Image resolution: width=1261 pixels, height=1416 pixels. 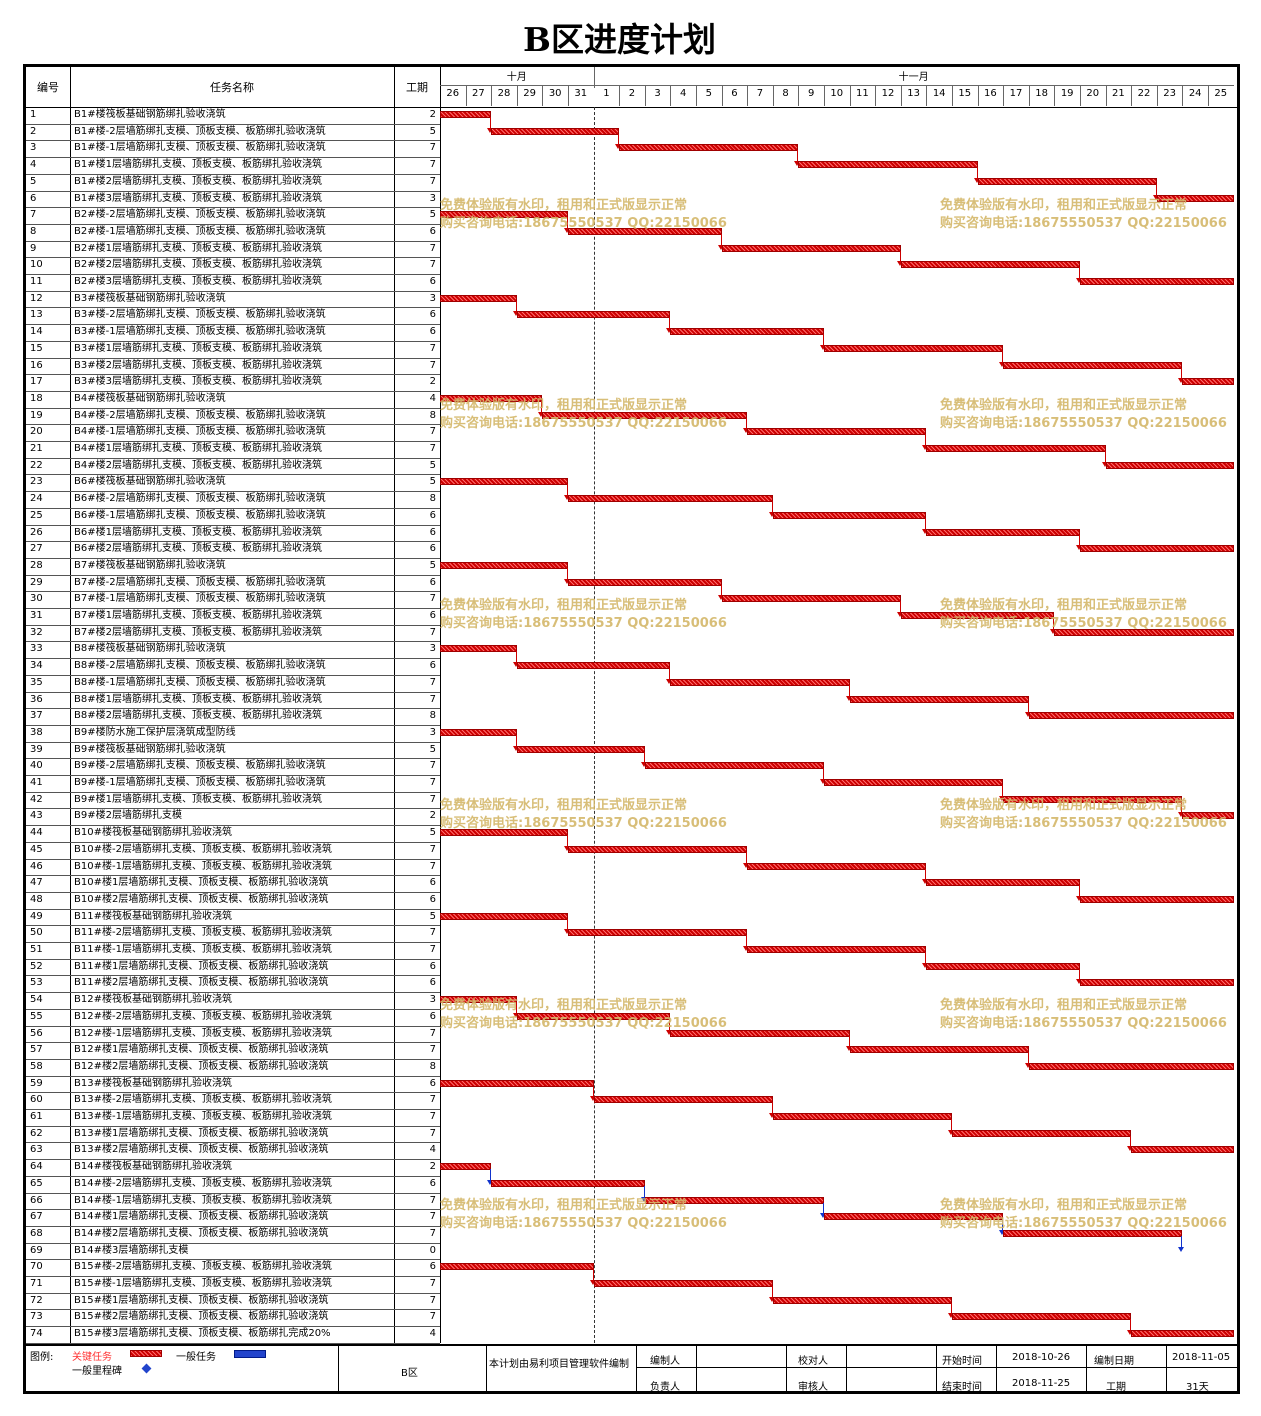 What do you see at coordinates (150, 749) in the screenshot?
I see `task-name: B9#楼筏板基础钢筋绑扎验收浇筑` at bounding box center [150, 749].